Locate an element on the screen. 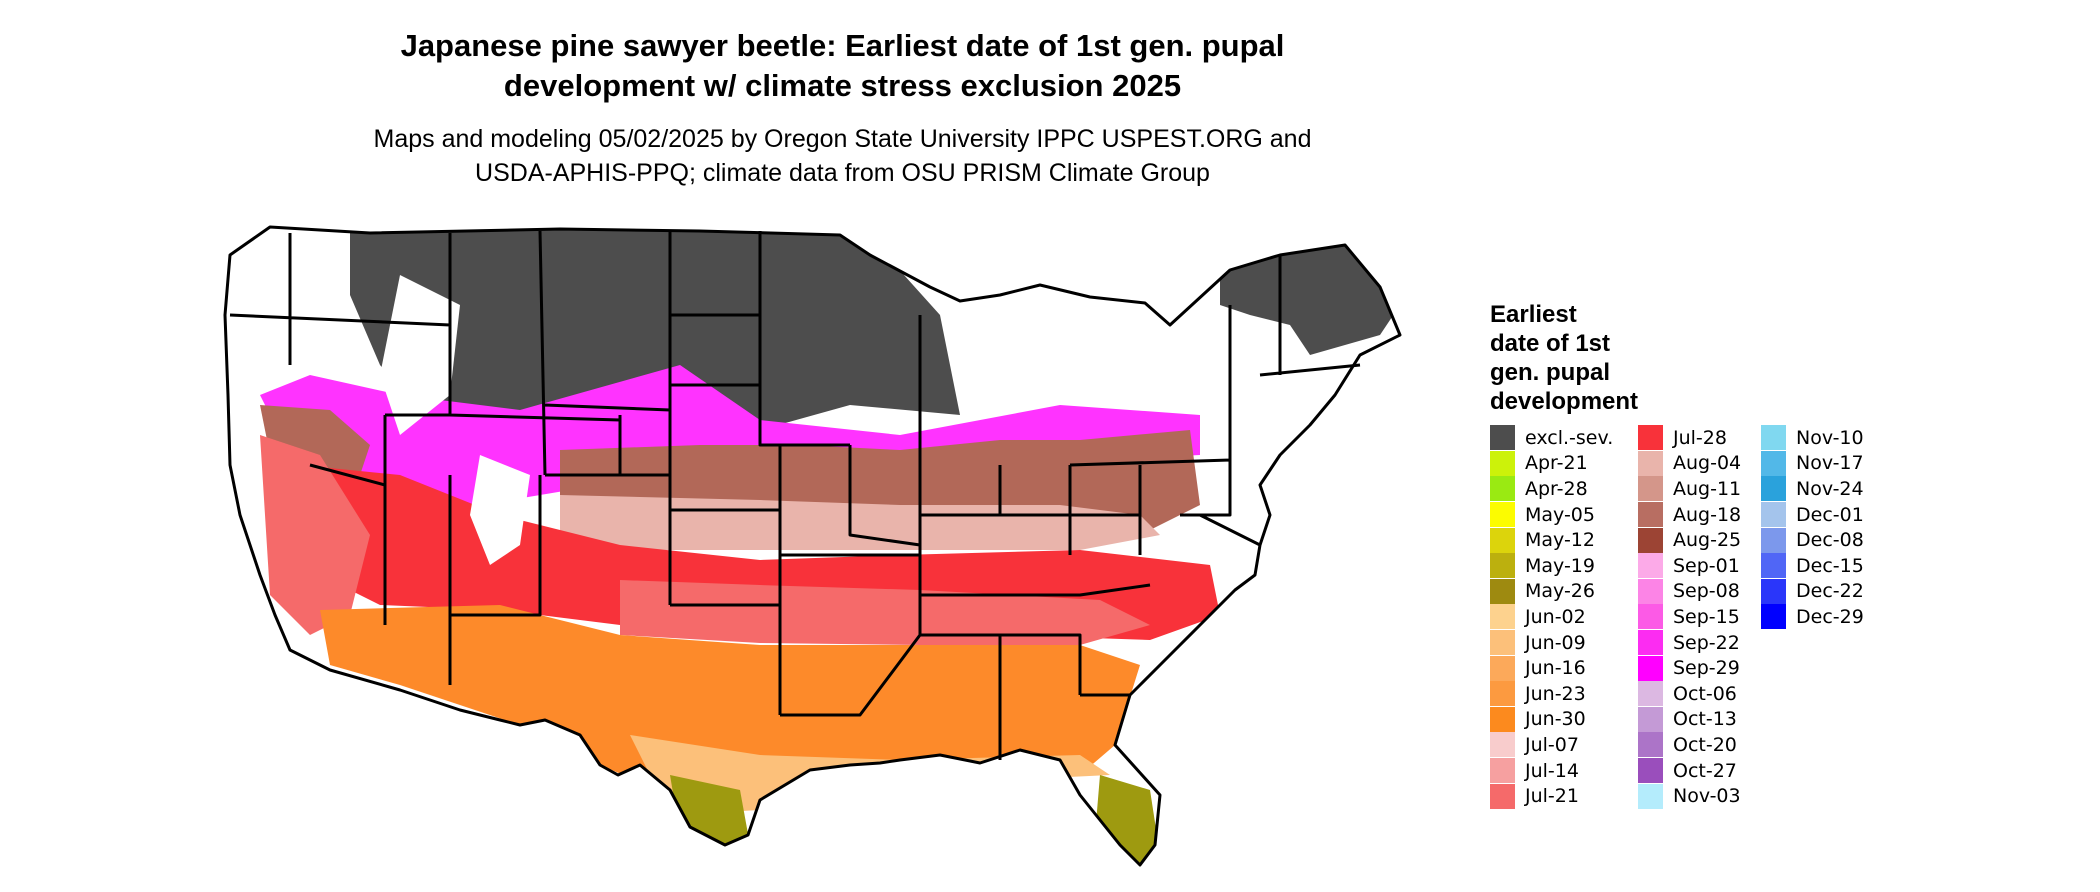 Image resolution: width=2100 pixels, height=892 pixels. legend-label: Oct-13 is located at coordinates (1705, 719).